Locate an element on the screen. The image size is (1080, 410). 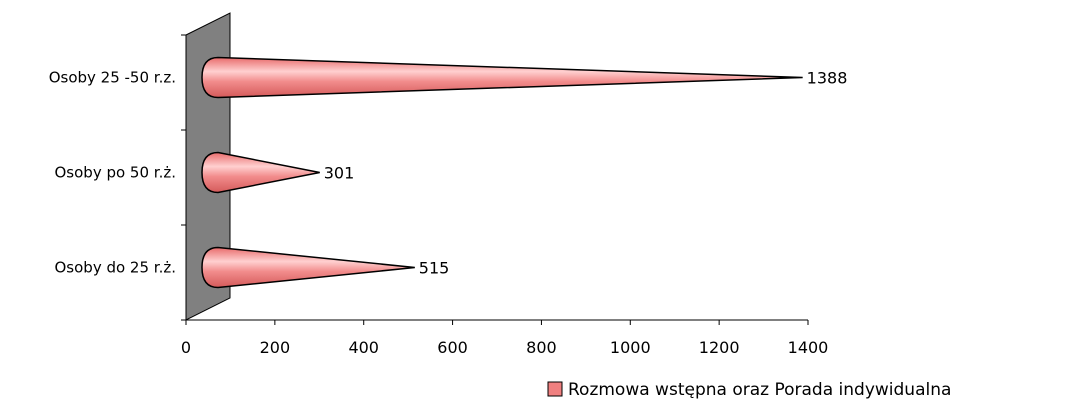
x-tick-label: 1200 is located at coordinates (719, 347).